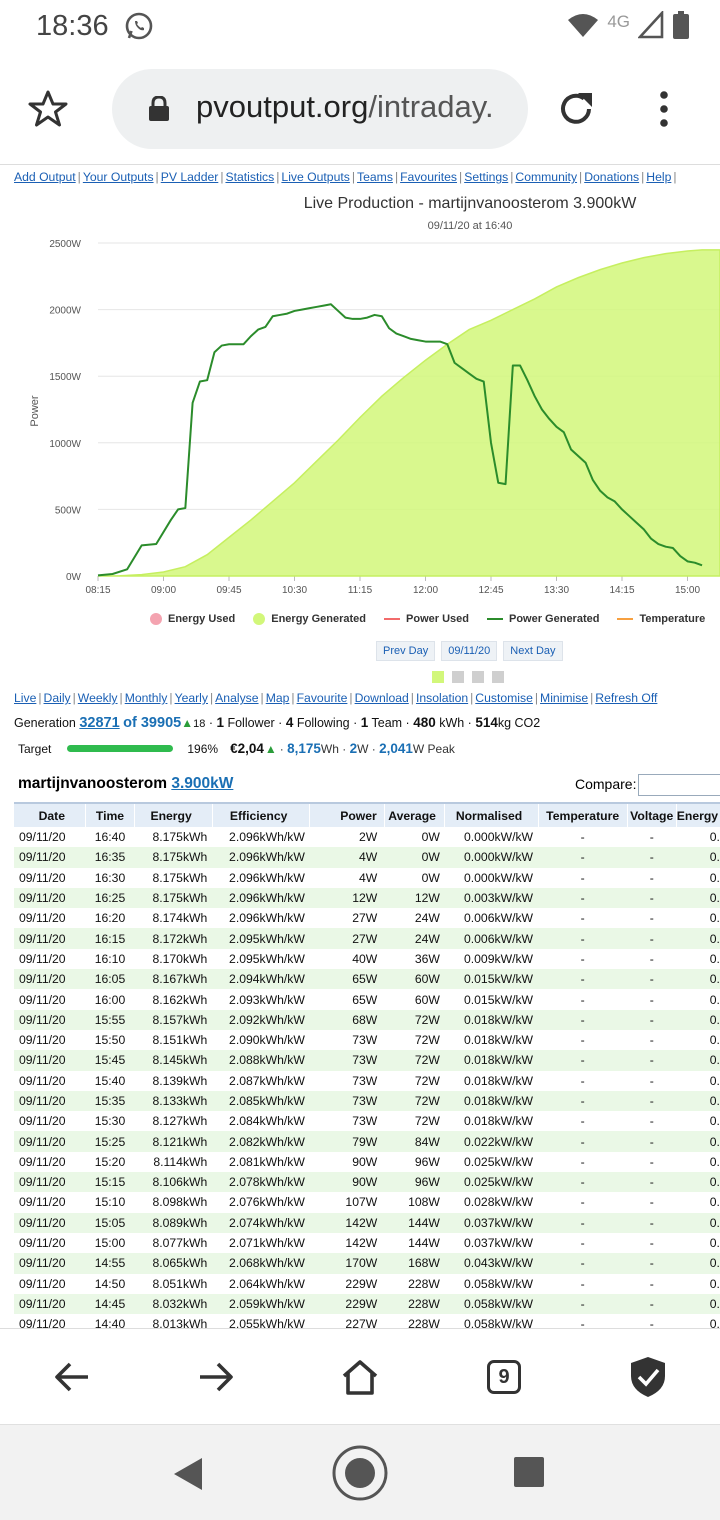 The width and height of the screenshot is (720, 1520). Describe the element at coordinates (267, 1243) in the screenshot. I see `table-cell: 2.071kWh/kW` at that location.